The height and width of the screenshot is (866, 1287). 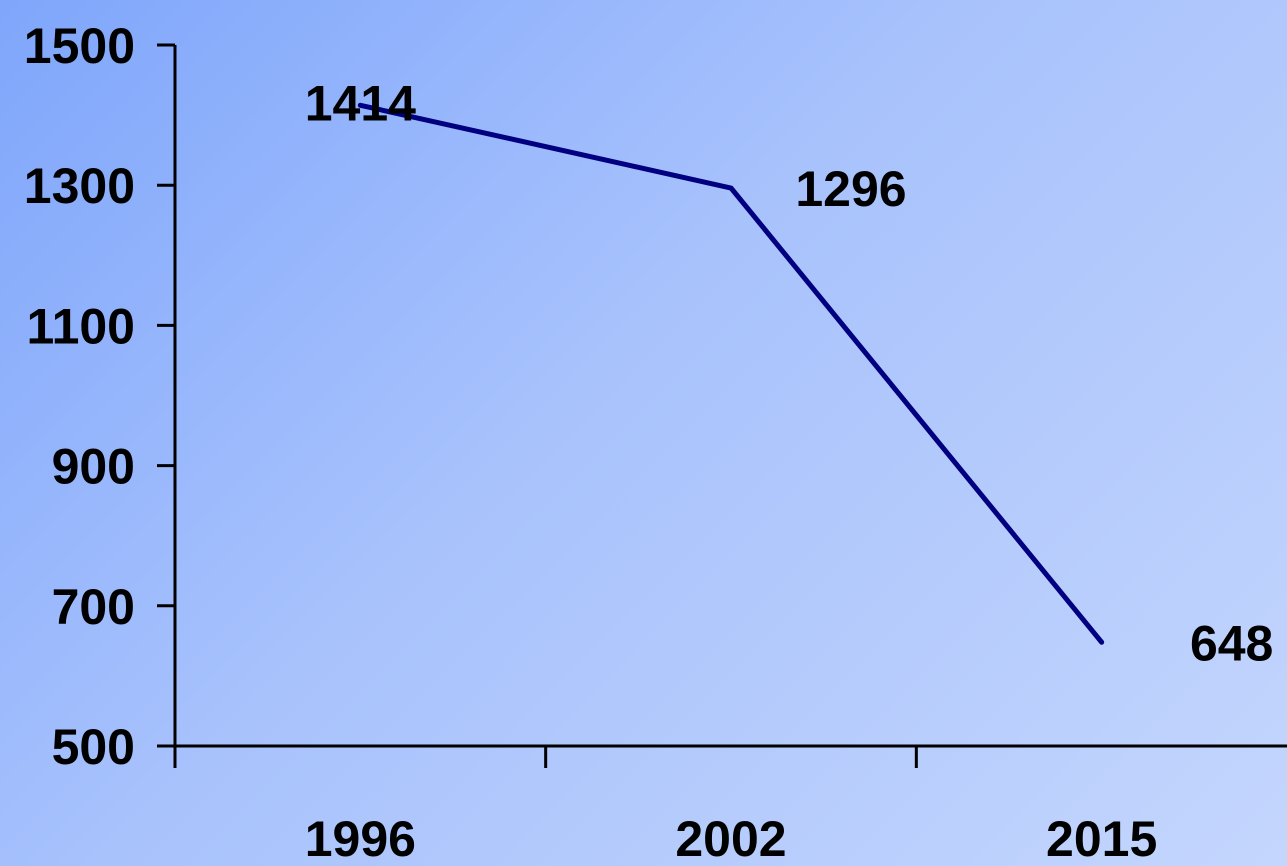 What do you see at coordinates (93, 747) in the screenshot?
I see `y-tick-label: 500` at bounding box center [93, 747].